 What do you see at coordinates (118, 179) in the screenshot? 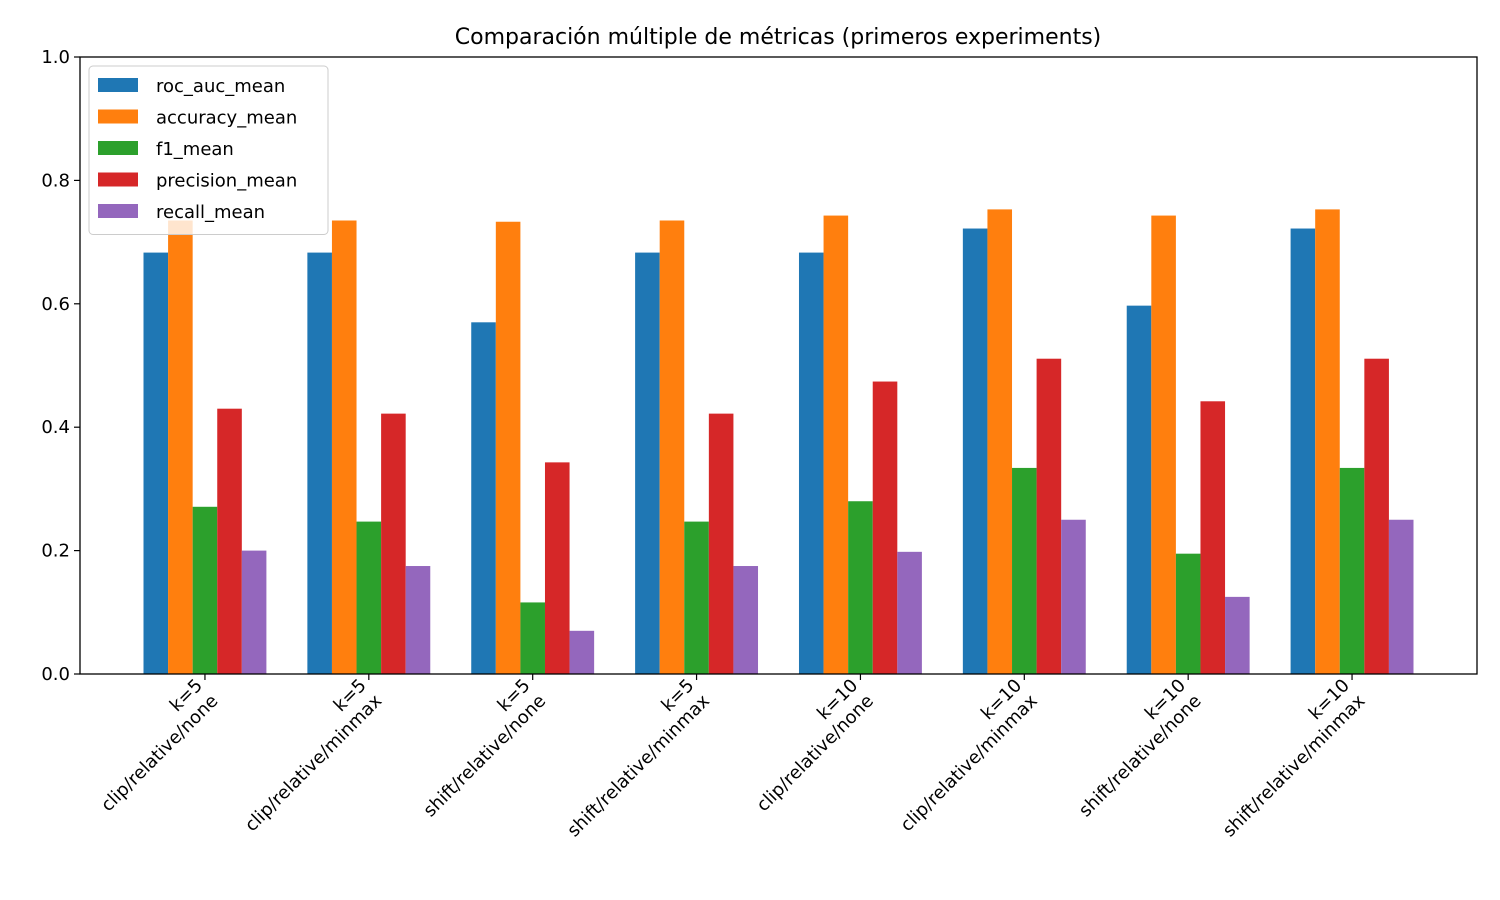
I see `legend-swatch-precision_mean` at bounding box center [118, 179].